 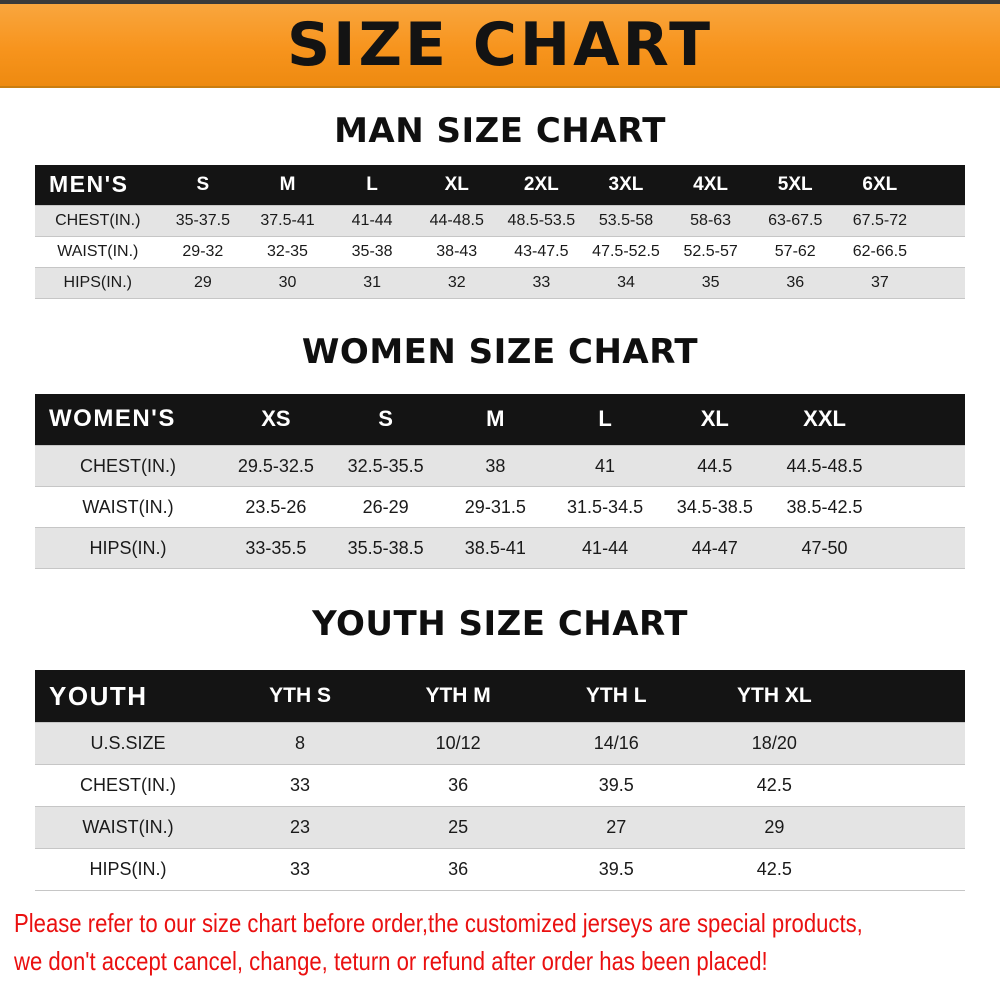 I want to click on table-row: HIPS(IN.) 33 36 39.5 42.5, so click(x=500, y=869).